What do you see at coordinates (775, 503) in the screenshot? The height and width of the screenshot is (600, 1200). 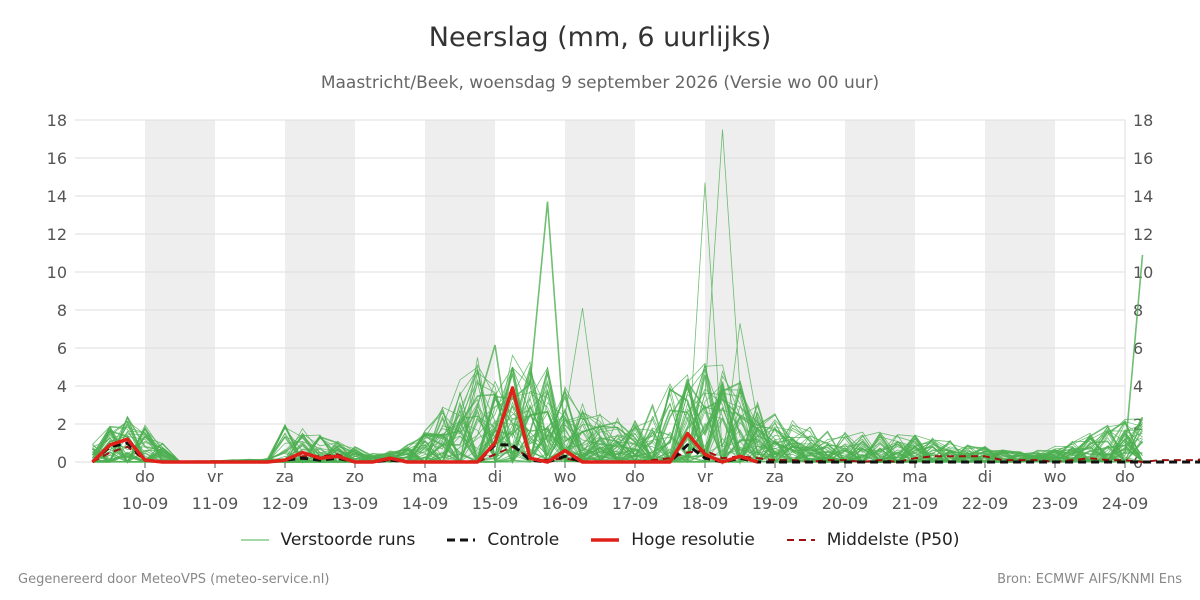 I see `x-tick-date-19-09: 19-09` at bounding box center [775, 503].